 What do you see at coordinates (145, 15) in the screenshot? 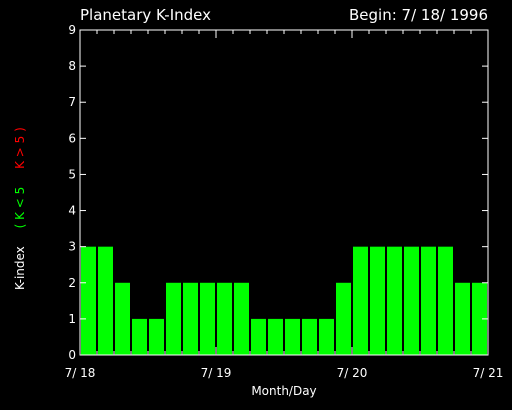
I see `chart-title: Planetary K-Index` at bounding box center [145, 15].